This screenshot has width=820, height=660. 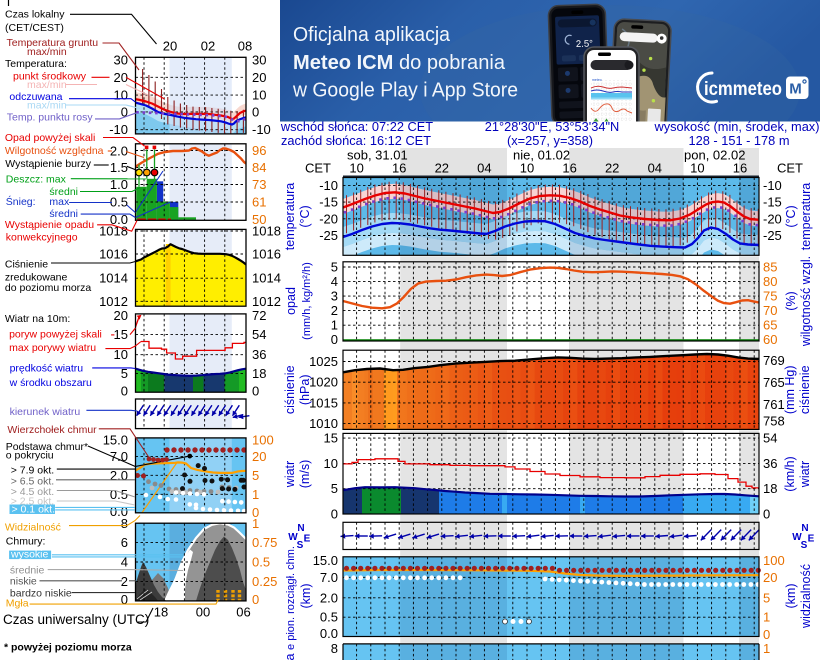 What do you see at coordinates (772, 218) in the screenshot?
I see `svg-text: -20` at bounding box center [772, 218].